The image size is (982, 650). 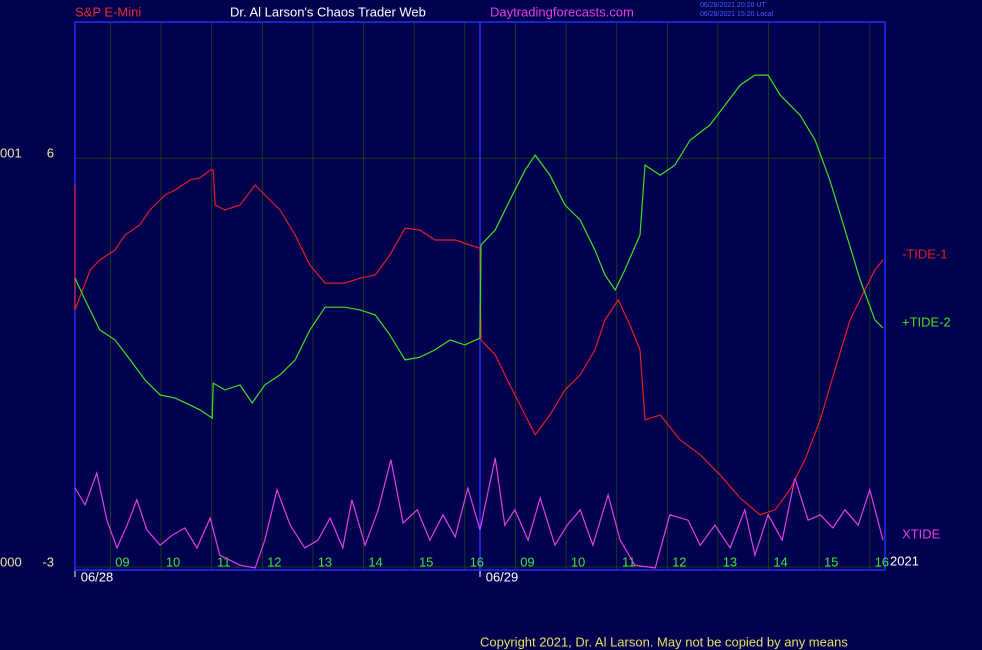 What do you see at coordinates (11, 153) in the screenshot?
I see `y-outer-label: 001` at bounding box center [11, 153].